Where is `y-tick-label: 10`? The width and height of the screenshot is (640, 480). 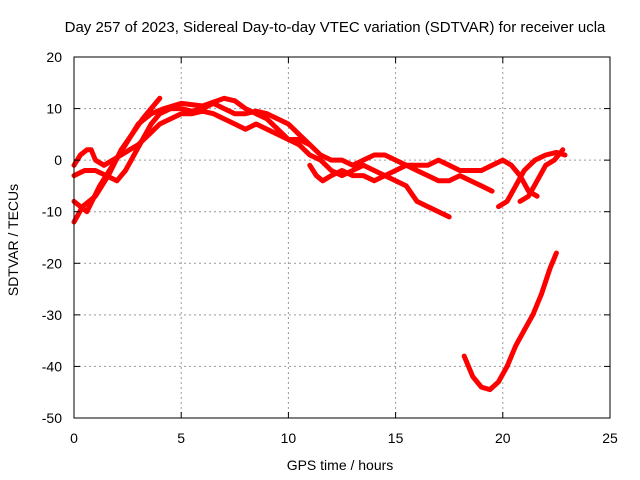
y-tick-label: 10 is located at coordinates (54, 109).